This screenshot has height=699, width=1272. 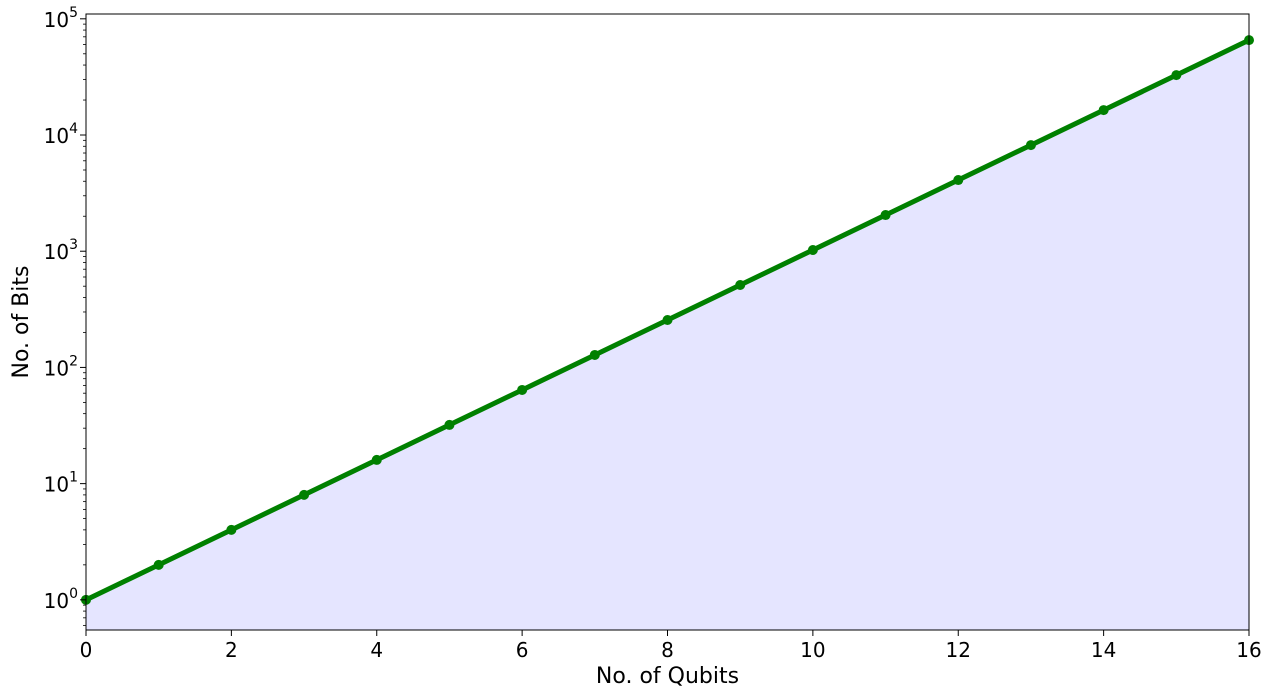 I want to click on y-tick-label: 10⁵, so click(x=61, y=18).